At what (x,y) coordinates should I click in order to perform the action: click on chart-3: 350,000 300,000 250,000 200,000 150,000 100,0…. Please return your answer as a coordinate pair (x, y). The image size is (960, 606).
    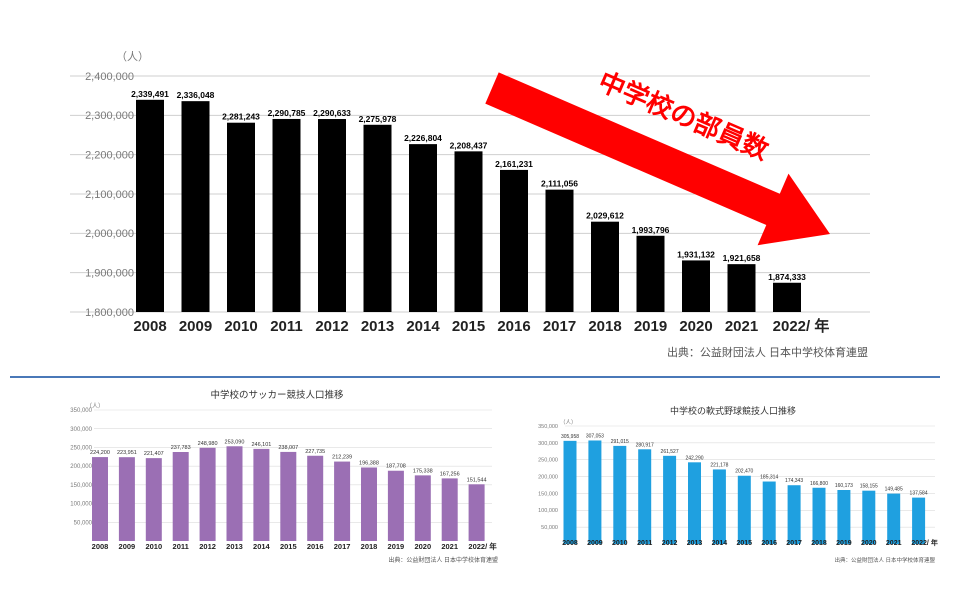
    Looking at the image, I should click on (738, 484).